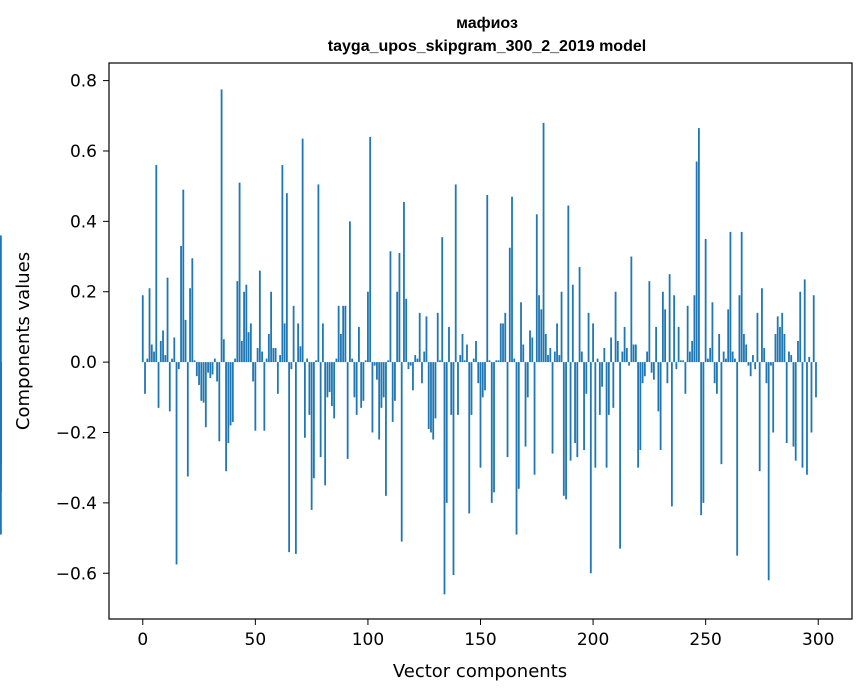 The width and height of the screenshot is (867, 696). What do you see at coordinates (83, 222) in the screenshot?
I see `y-tick-label: 0.4` at bounding box center [83, 222].